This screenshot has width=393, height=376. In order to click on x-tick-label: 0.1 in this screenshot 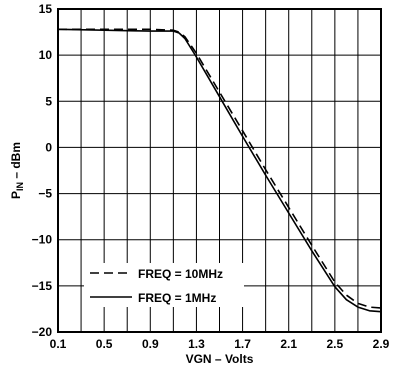, I will do `click(58, 344)`.